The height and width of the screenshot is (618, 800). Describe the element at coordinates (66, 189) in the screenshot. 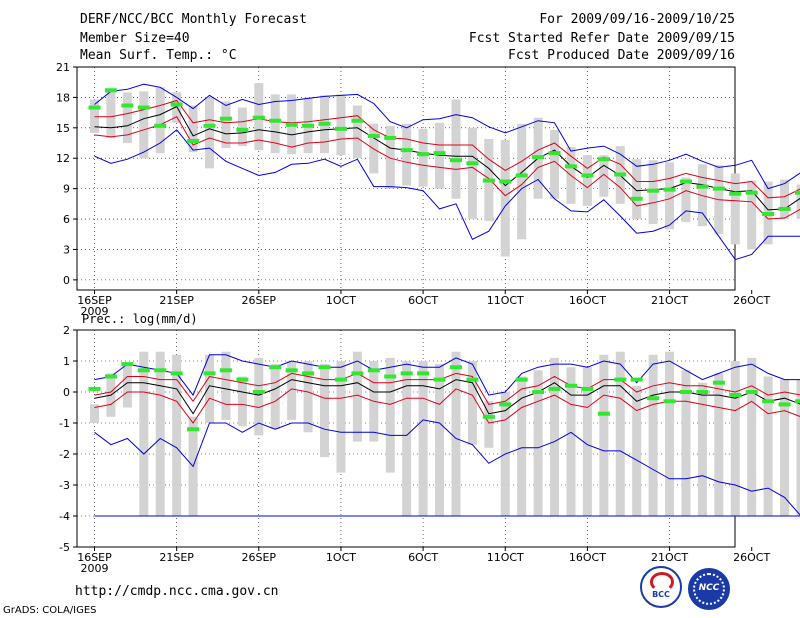

I see `y-tick-label: 9` at that location.